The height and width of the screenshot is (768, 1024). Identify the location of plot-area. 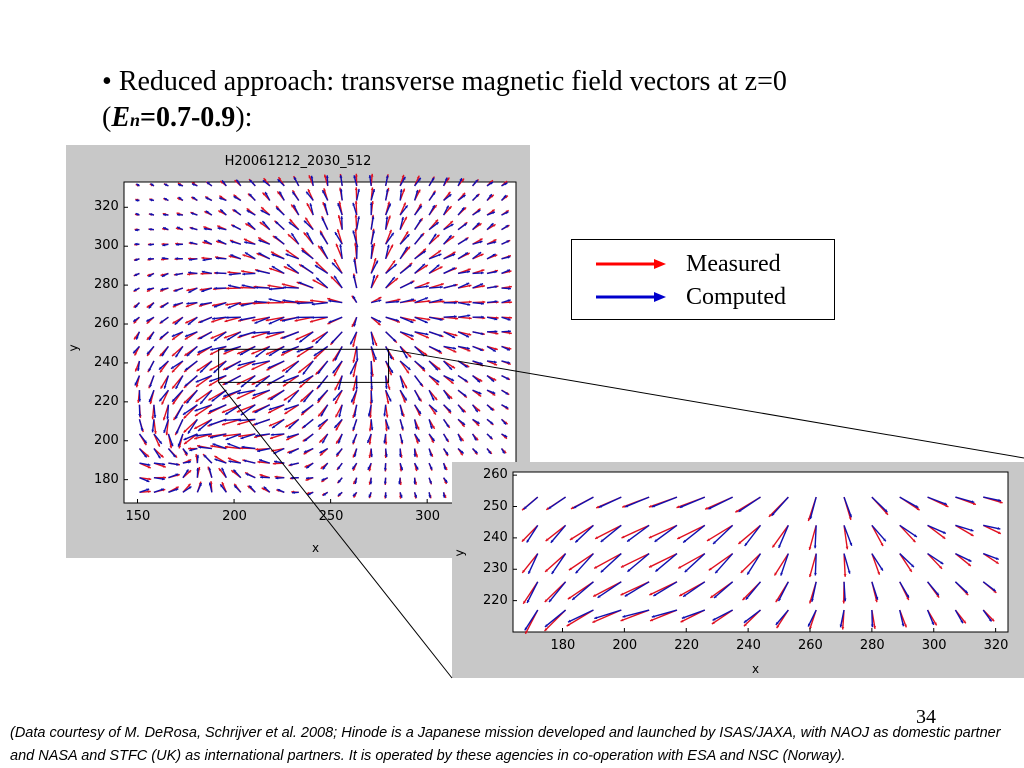
(760, 552).